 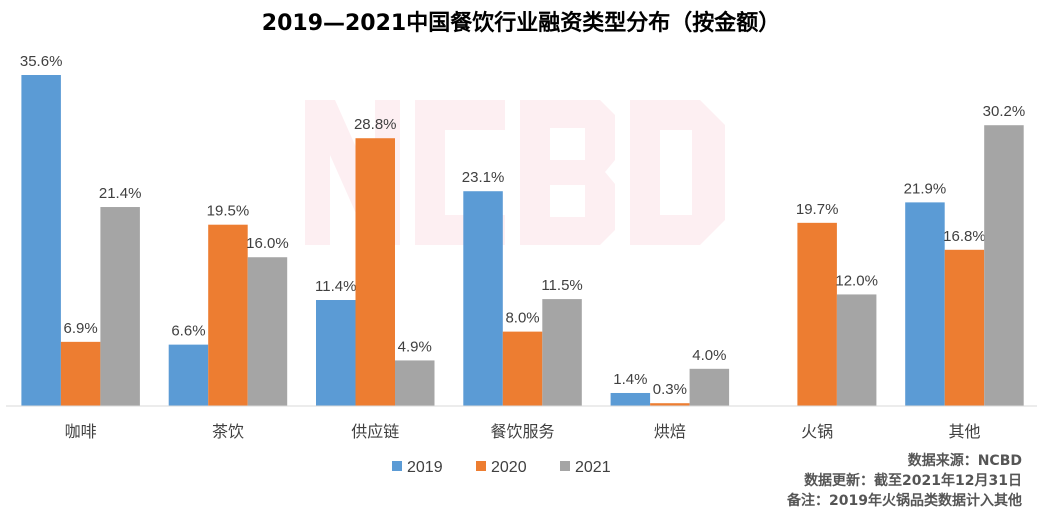 What do you see at coordinates (630, 379) in the screenshot?
I see `data-label: 1.4%` at bounding box center [630, 379].